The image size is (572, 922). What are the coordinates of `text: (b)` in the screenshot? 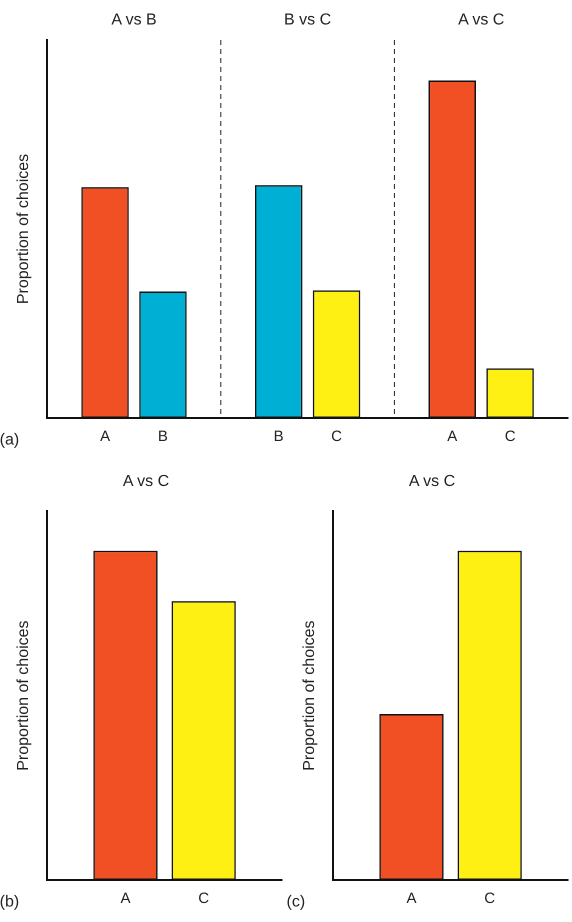 It's located at (10, 901).